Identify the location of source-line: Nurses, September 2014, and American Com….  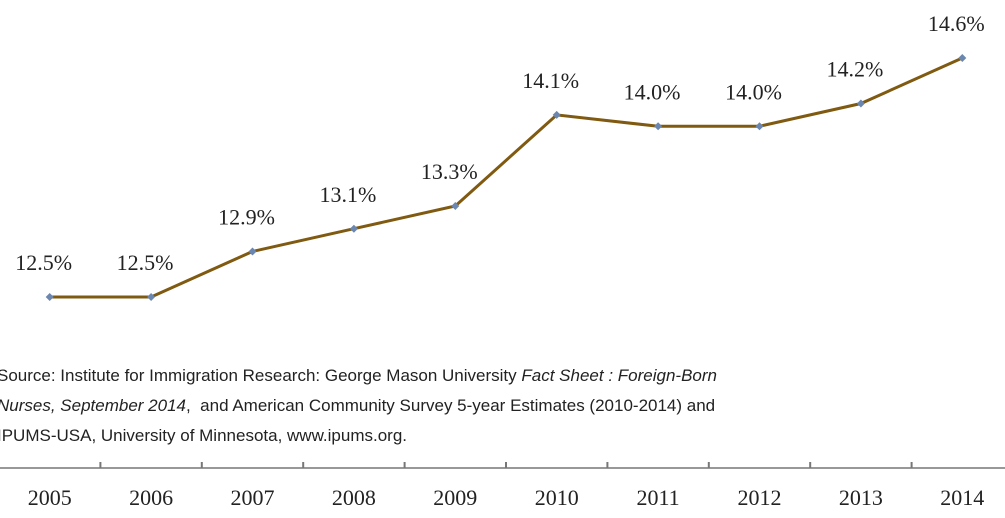
(357, 405).